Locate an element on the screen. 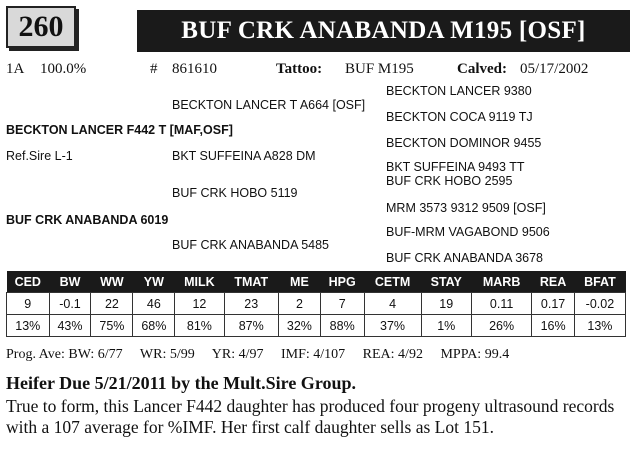 This screenshot has height=456, width=635. reg-number: 861610 is located at coordinates (194, 69).